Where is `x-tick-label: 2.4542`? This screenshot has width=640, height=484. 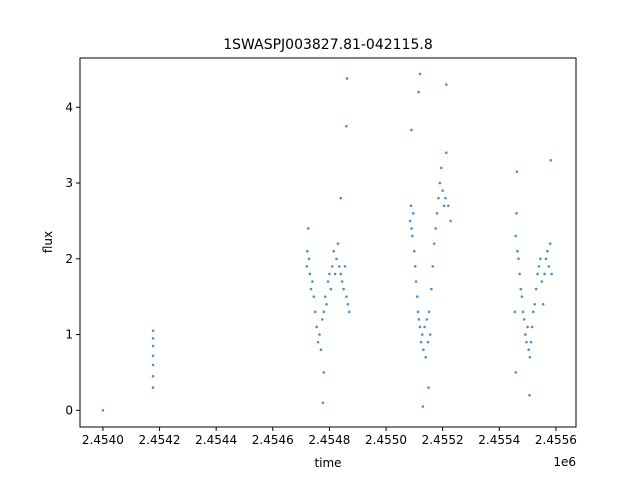 x-tick-label: 2.4542 is located at coordinates (160, 440).